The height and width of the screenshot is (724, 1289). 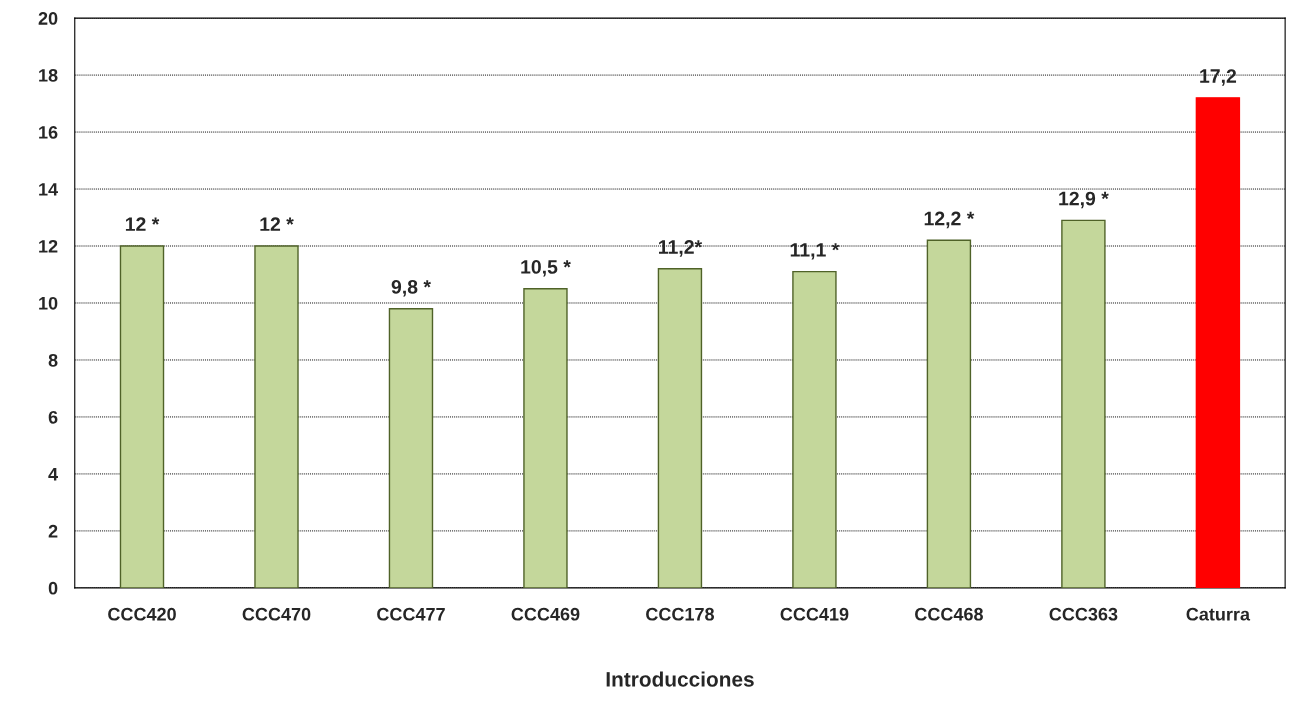 I want to click on data-label: 12,2 *, so click(x=949, y=220).